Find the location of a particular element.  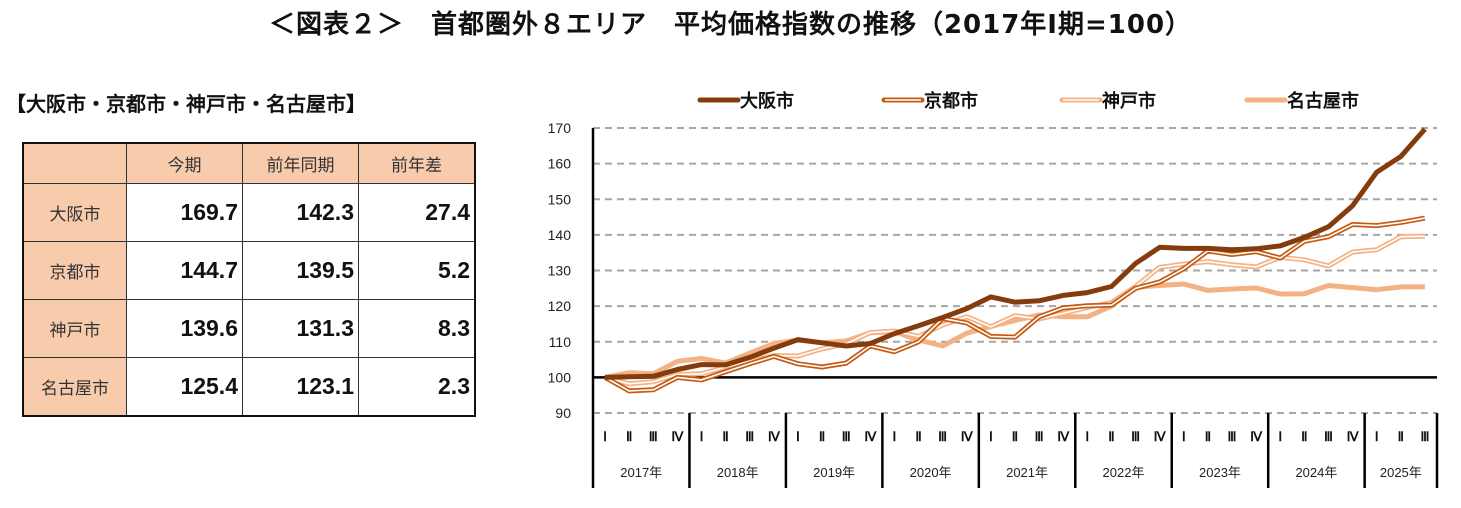

header-diff: 前年差 is located at coordinates (417, 163).